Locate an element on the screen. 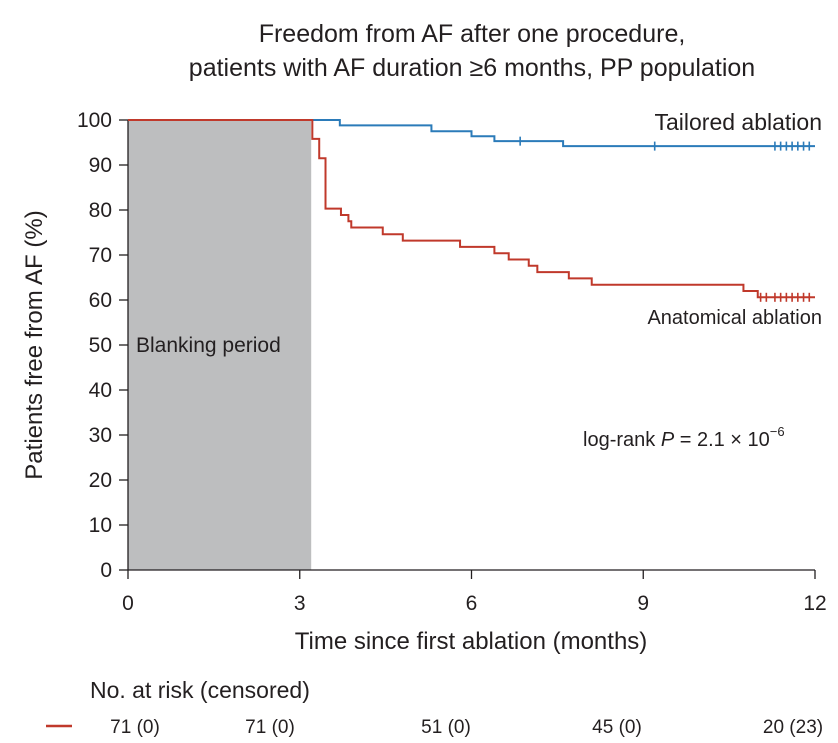 The image size is (838, 743). y-tick-label: 0 is located at coordinates (106, 570).